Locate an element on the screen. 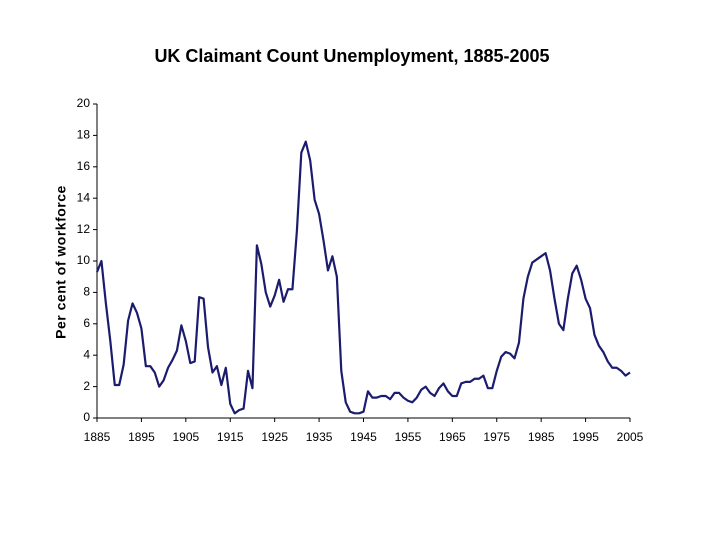  y-tick-label: 12 is located at coordinates (84, 229).